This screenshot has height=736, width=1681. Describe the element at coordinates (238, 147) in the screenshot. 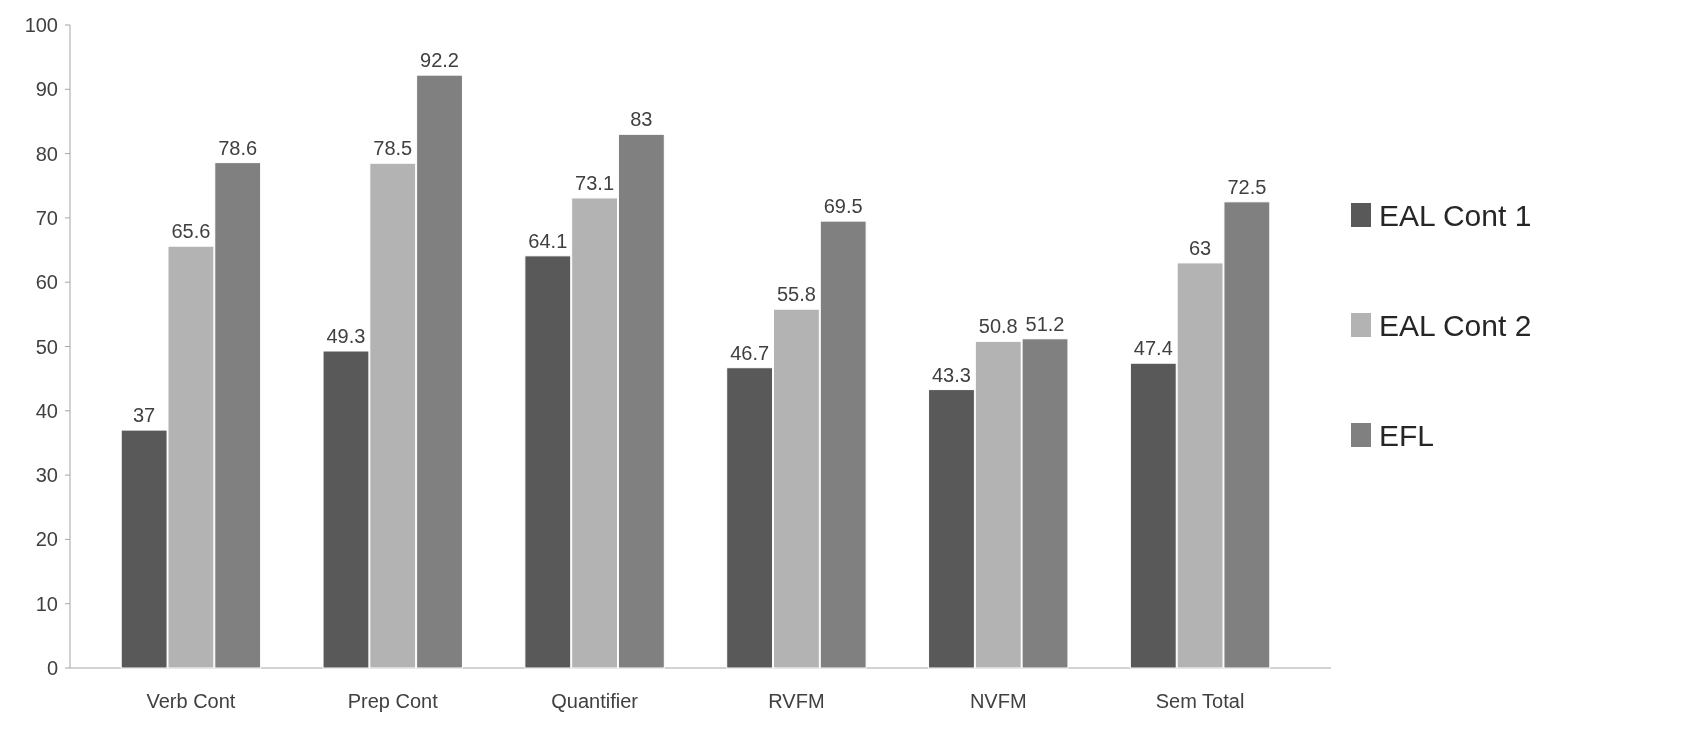

I see `data-label: 78.6` at that location.